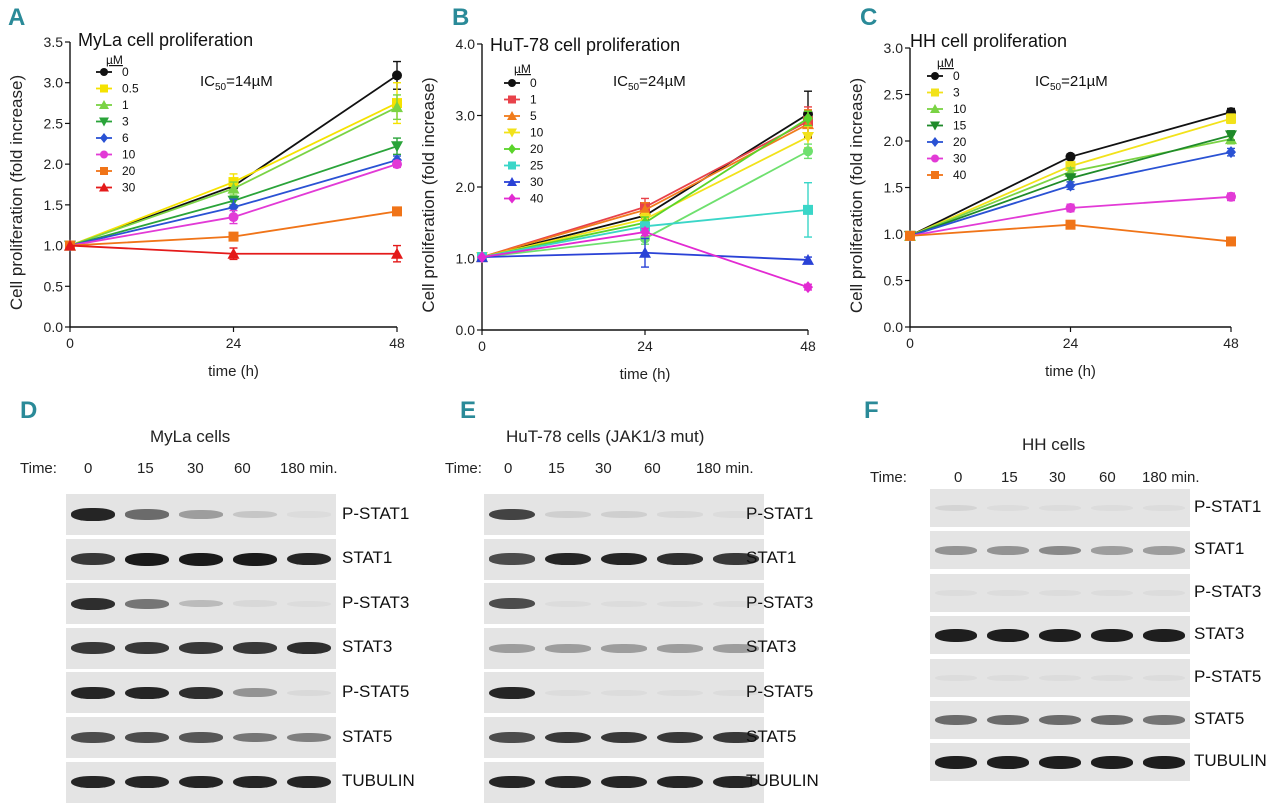 The image size is (1280, 803). What do you see at coordinates (894, 141) in the screenshot?
I see `y-tick-label: 2.0` at bounding box center [894, 141].